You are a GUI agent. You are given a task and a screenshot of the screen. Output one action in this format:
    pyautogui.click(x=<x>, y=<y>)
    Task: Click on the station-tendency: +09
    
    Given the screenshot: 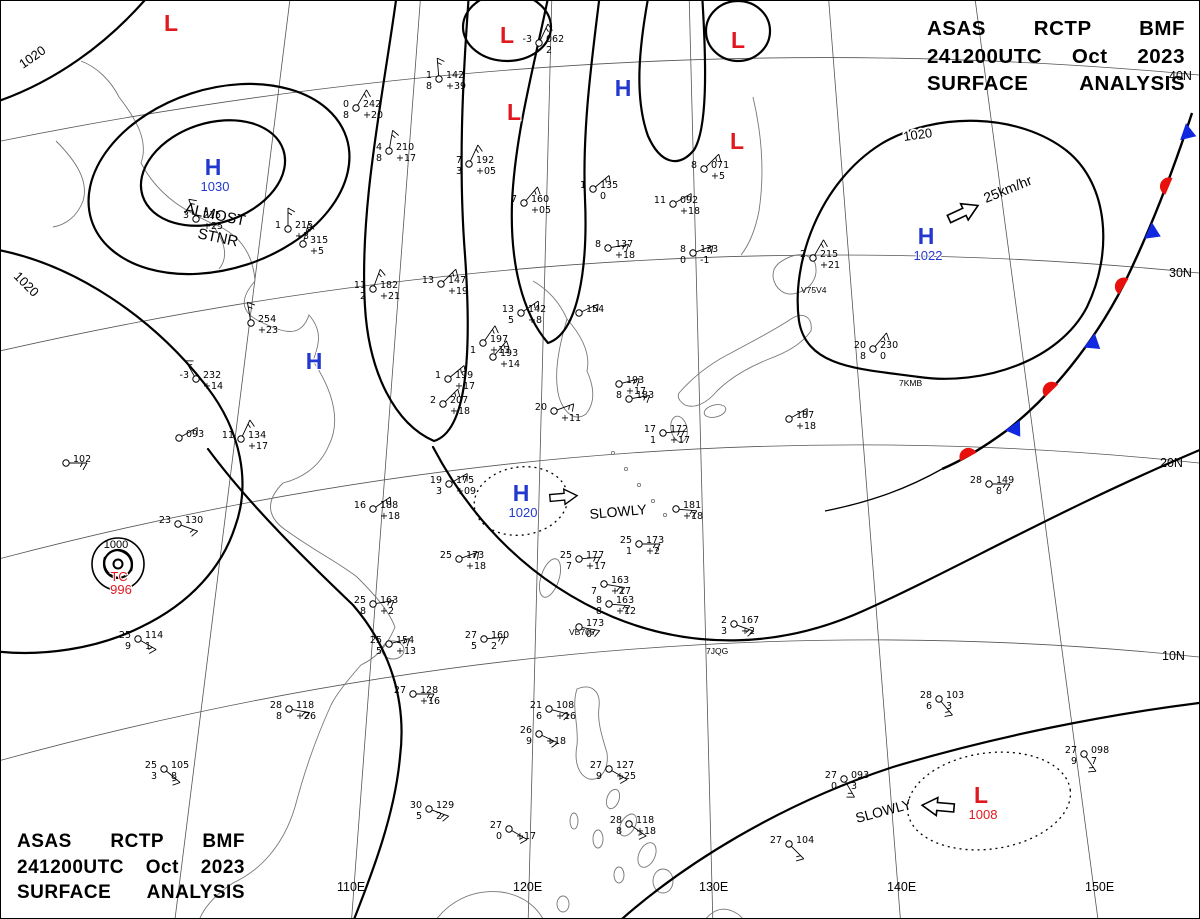 What is the action you would take?
    pyautogui.click(x=466, y=491)
    